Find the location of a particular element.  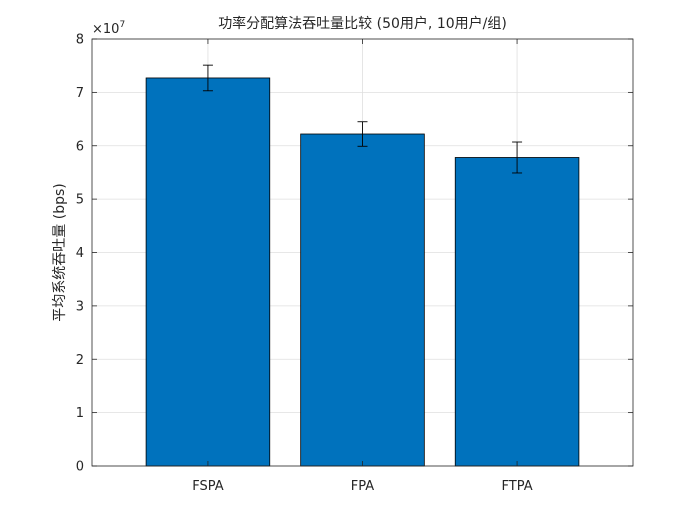

x-tick-label: FSPA is located at coordinates (208, 486).